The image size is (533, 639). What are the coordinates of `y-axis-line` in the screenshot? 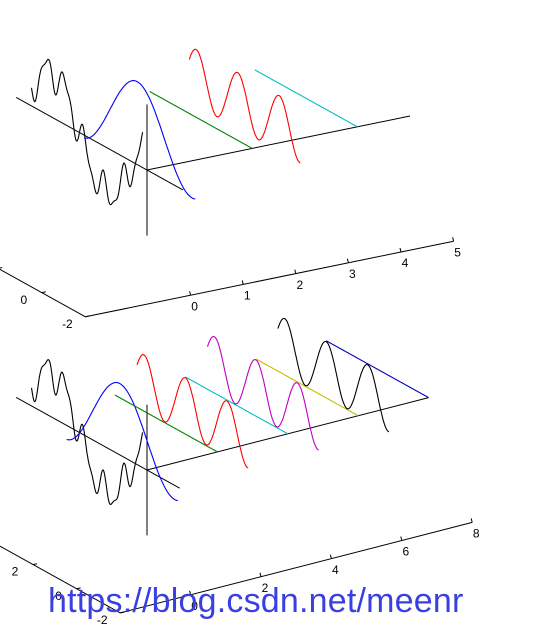 It's located at (43, 293).